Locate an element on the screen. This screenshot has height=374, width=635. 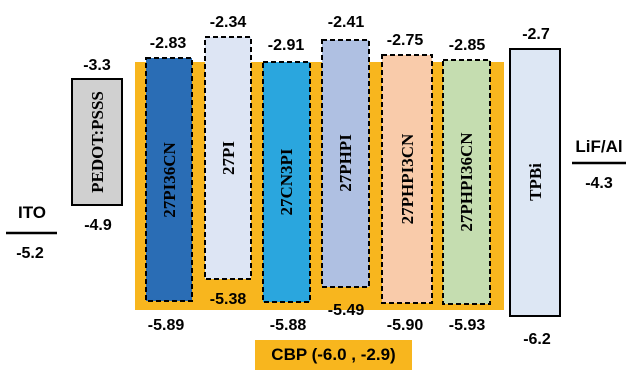
cbp-legend-label: CBP (-6.0 , -2.9) is located at coordinates (333, 354).